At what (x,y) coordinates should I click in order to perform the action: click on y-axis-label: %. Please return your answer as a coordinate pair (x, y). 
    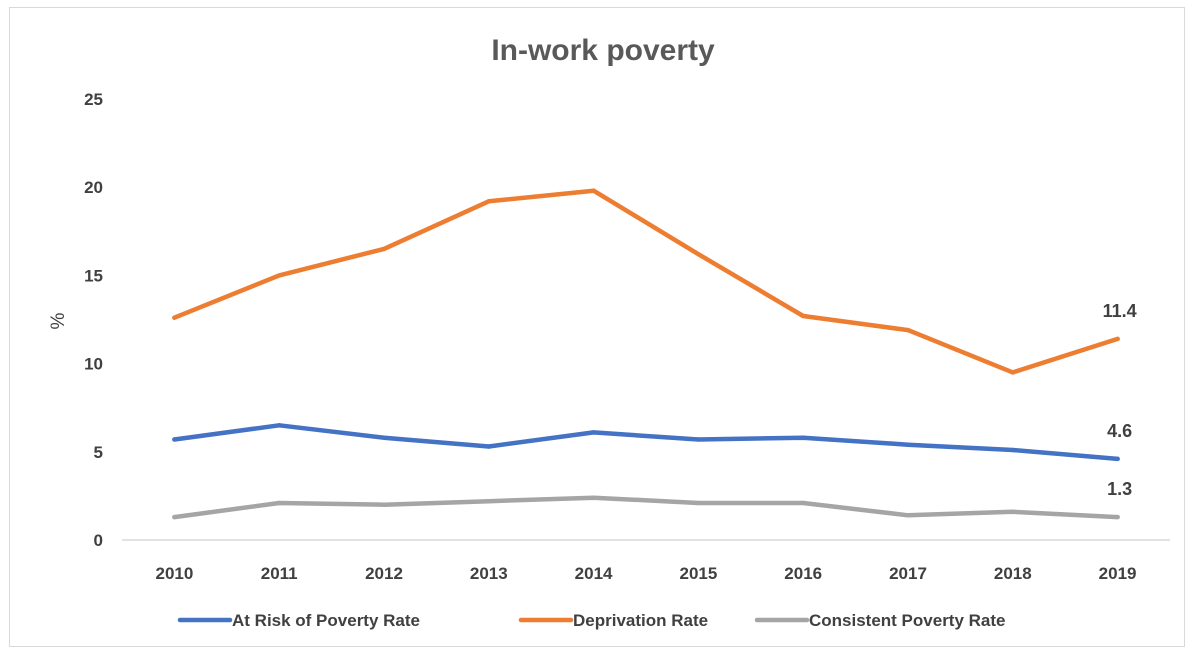
    Looking at the image, I should click on (58, 320).